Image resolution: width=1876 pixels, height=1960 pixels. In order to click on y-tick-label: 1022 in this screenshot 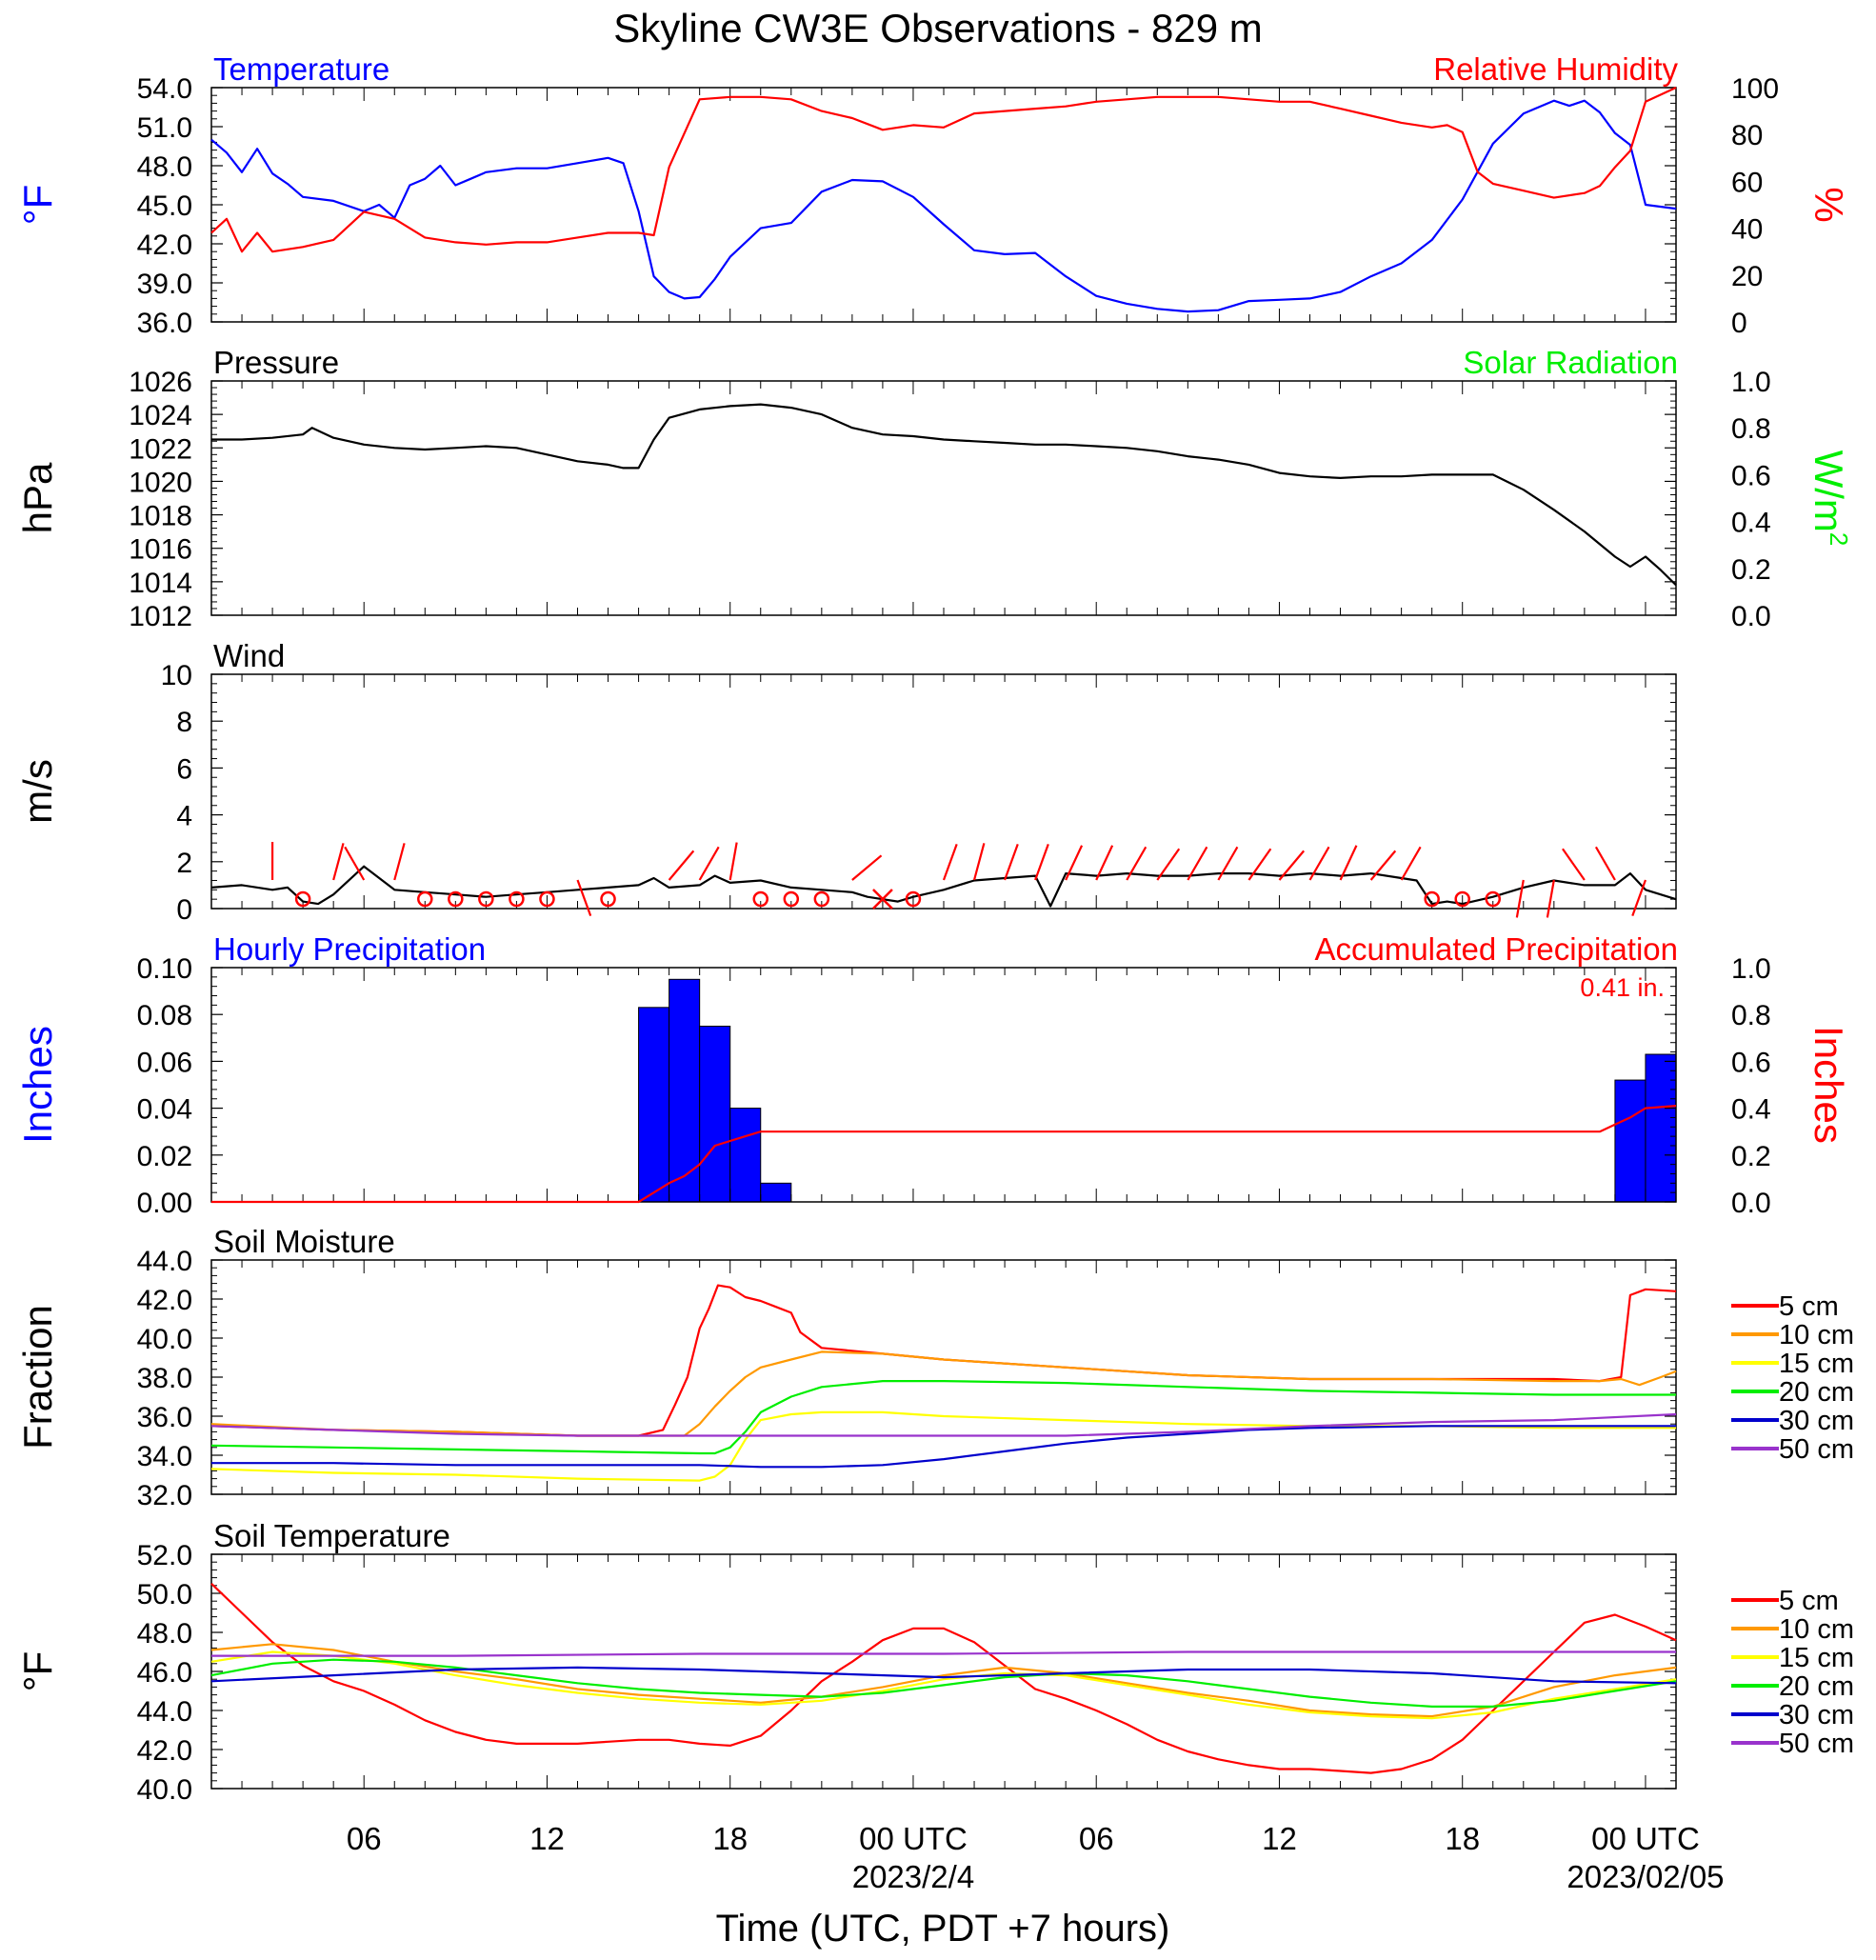, I will do `click(160, 449)`.